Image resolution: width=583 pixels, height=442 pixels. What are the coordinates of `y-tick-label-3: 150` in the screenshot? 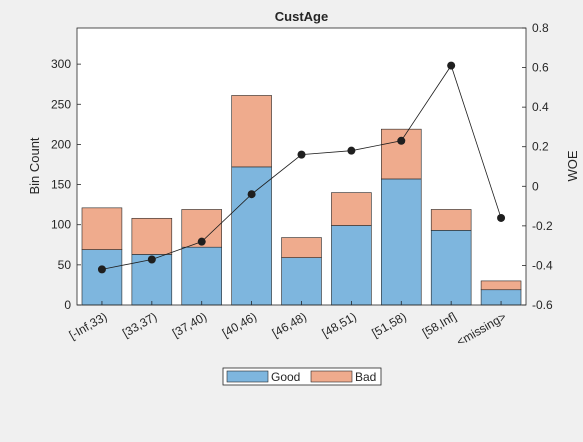 It's located at (61, 185).